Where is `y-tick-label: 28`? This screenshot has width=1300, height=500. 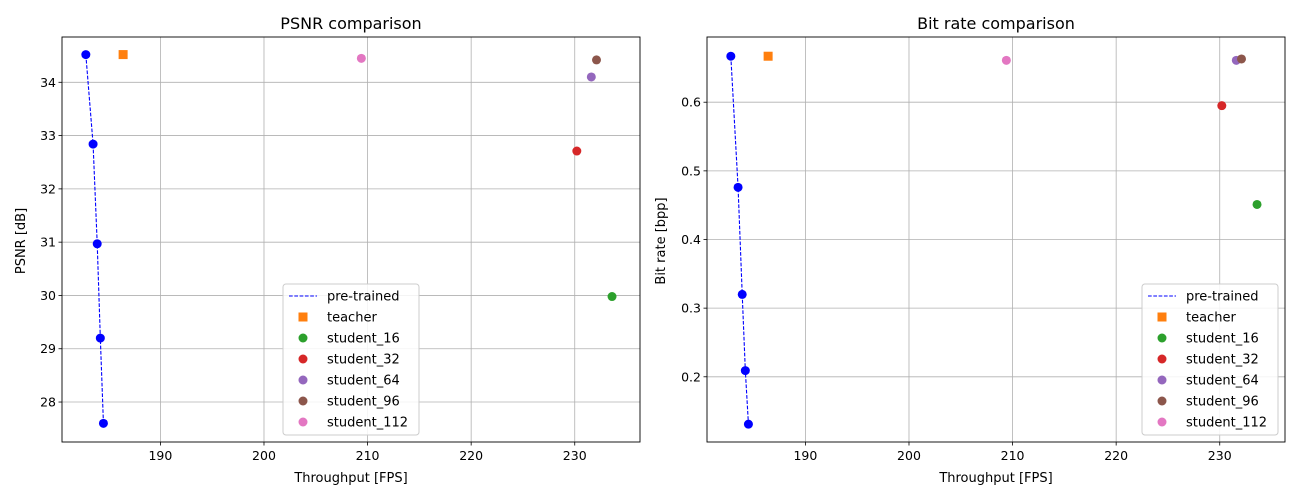 y-tick-label: 28 is located at coordinates (48, 402).